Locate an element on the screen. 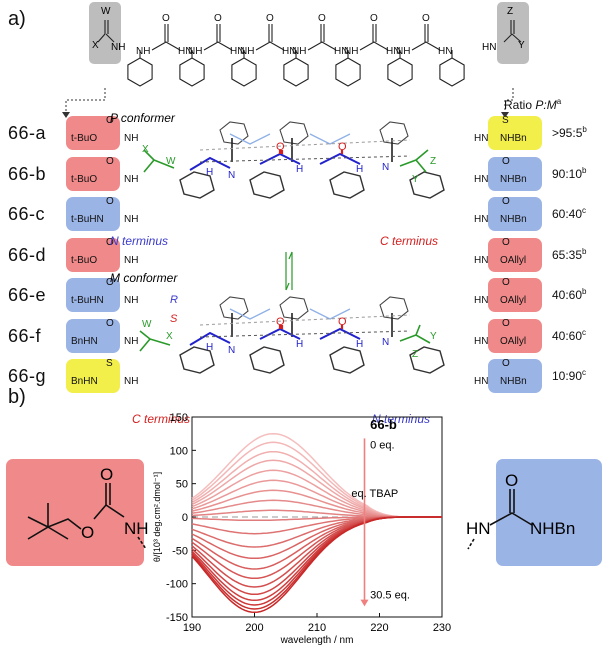 This screenshot has width=606, height=646. c-terminus-label-bottom: C terminus is located at coordinates (161, 419).